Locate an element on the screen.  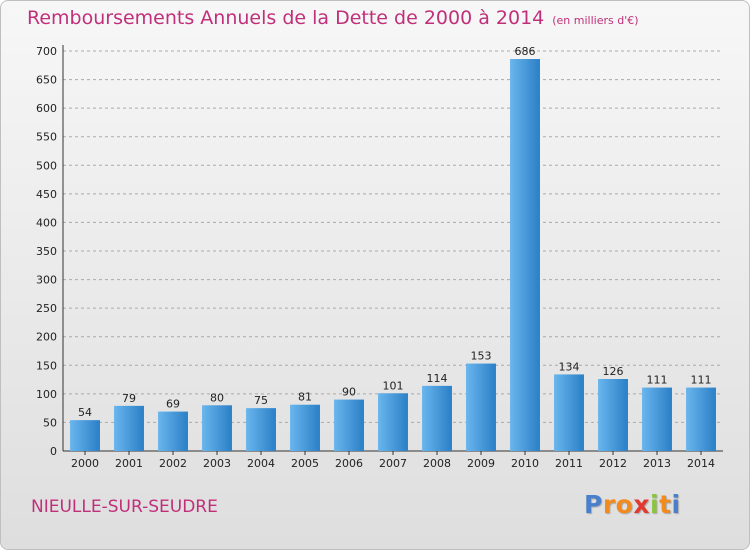
x-tick-label: 2003 is located at coordinates (217, 463).